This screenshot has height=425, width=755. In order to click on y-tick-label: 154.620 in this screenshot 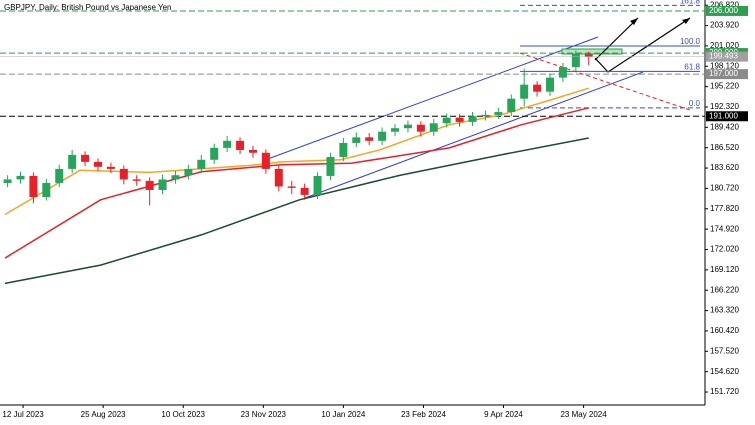, I will do `click(724, 371)`.